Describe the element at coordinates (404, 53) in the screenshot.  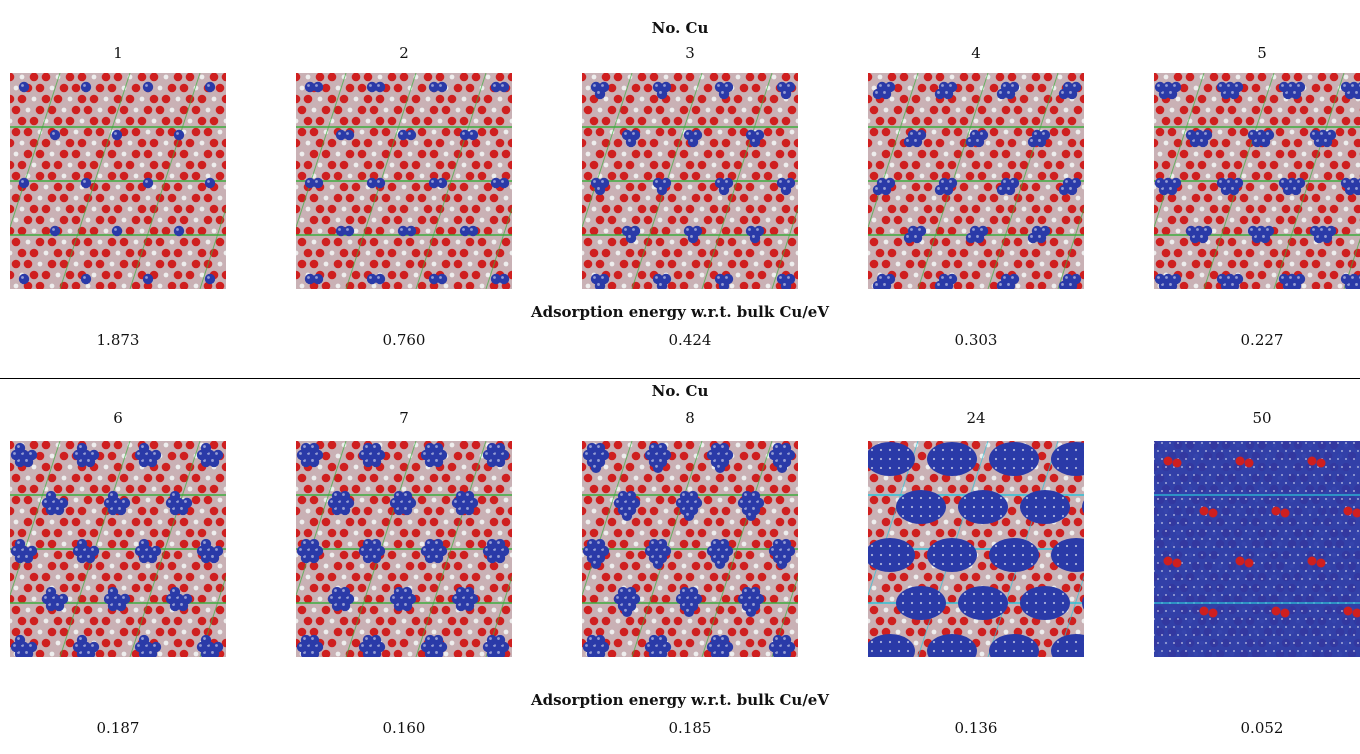
I see `row1-count-label-2: 2` at that location.